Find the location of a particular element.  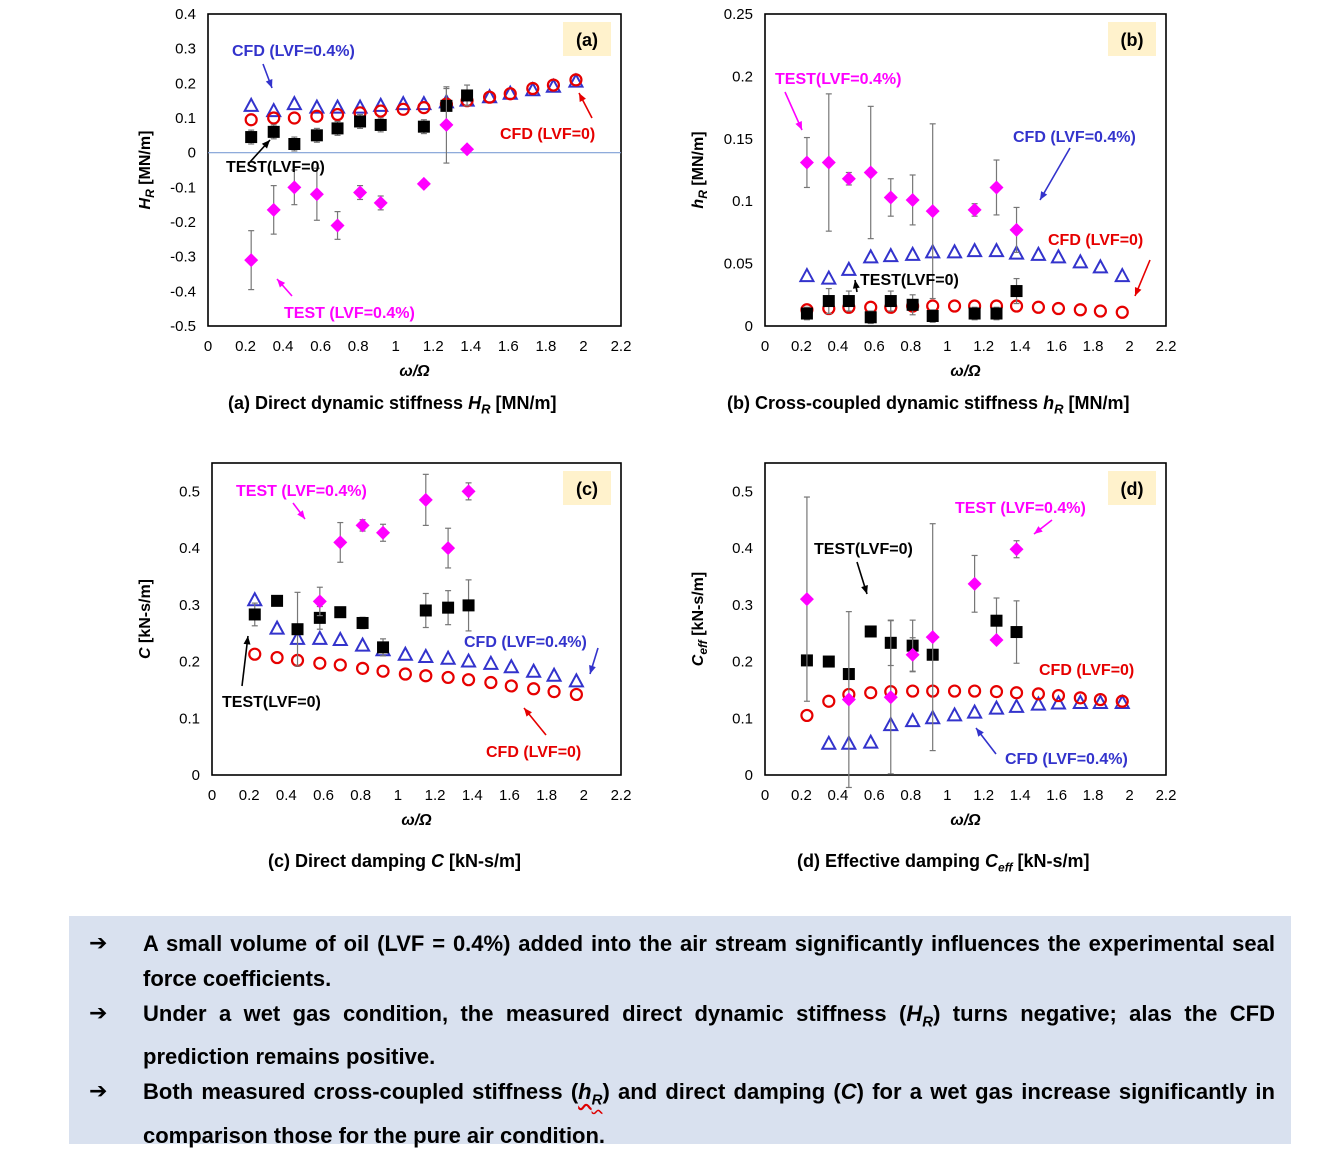

x-tick-label: 1.8 is located at coordinates (1093, 346).